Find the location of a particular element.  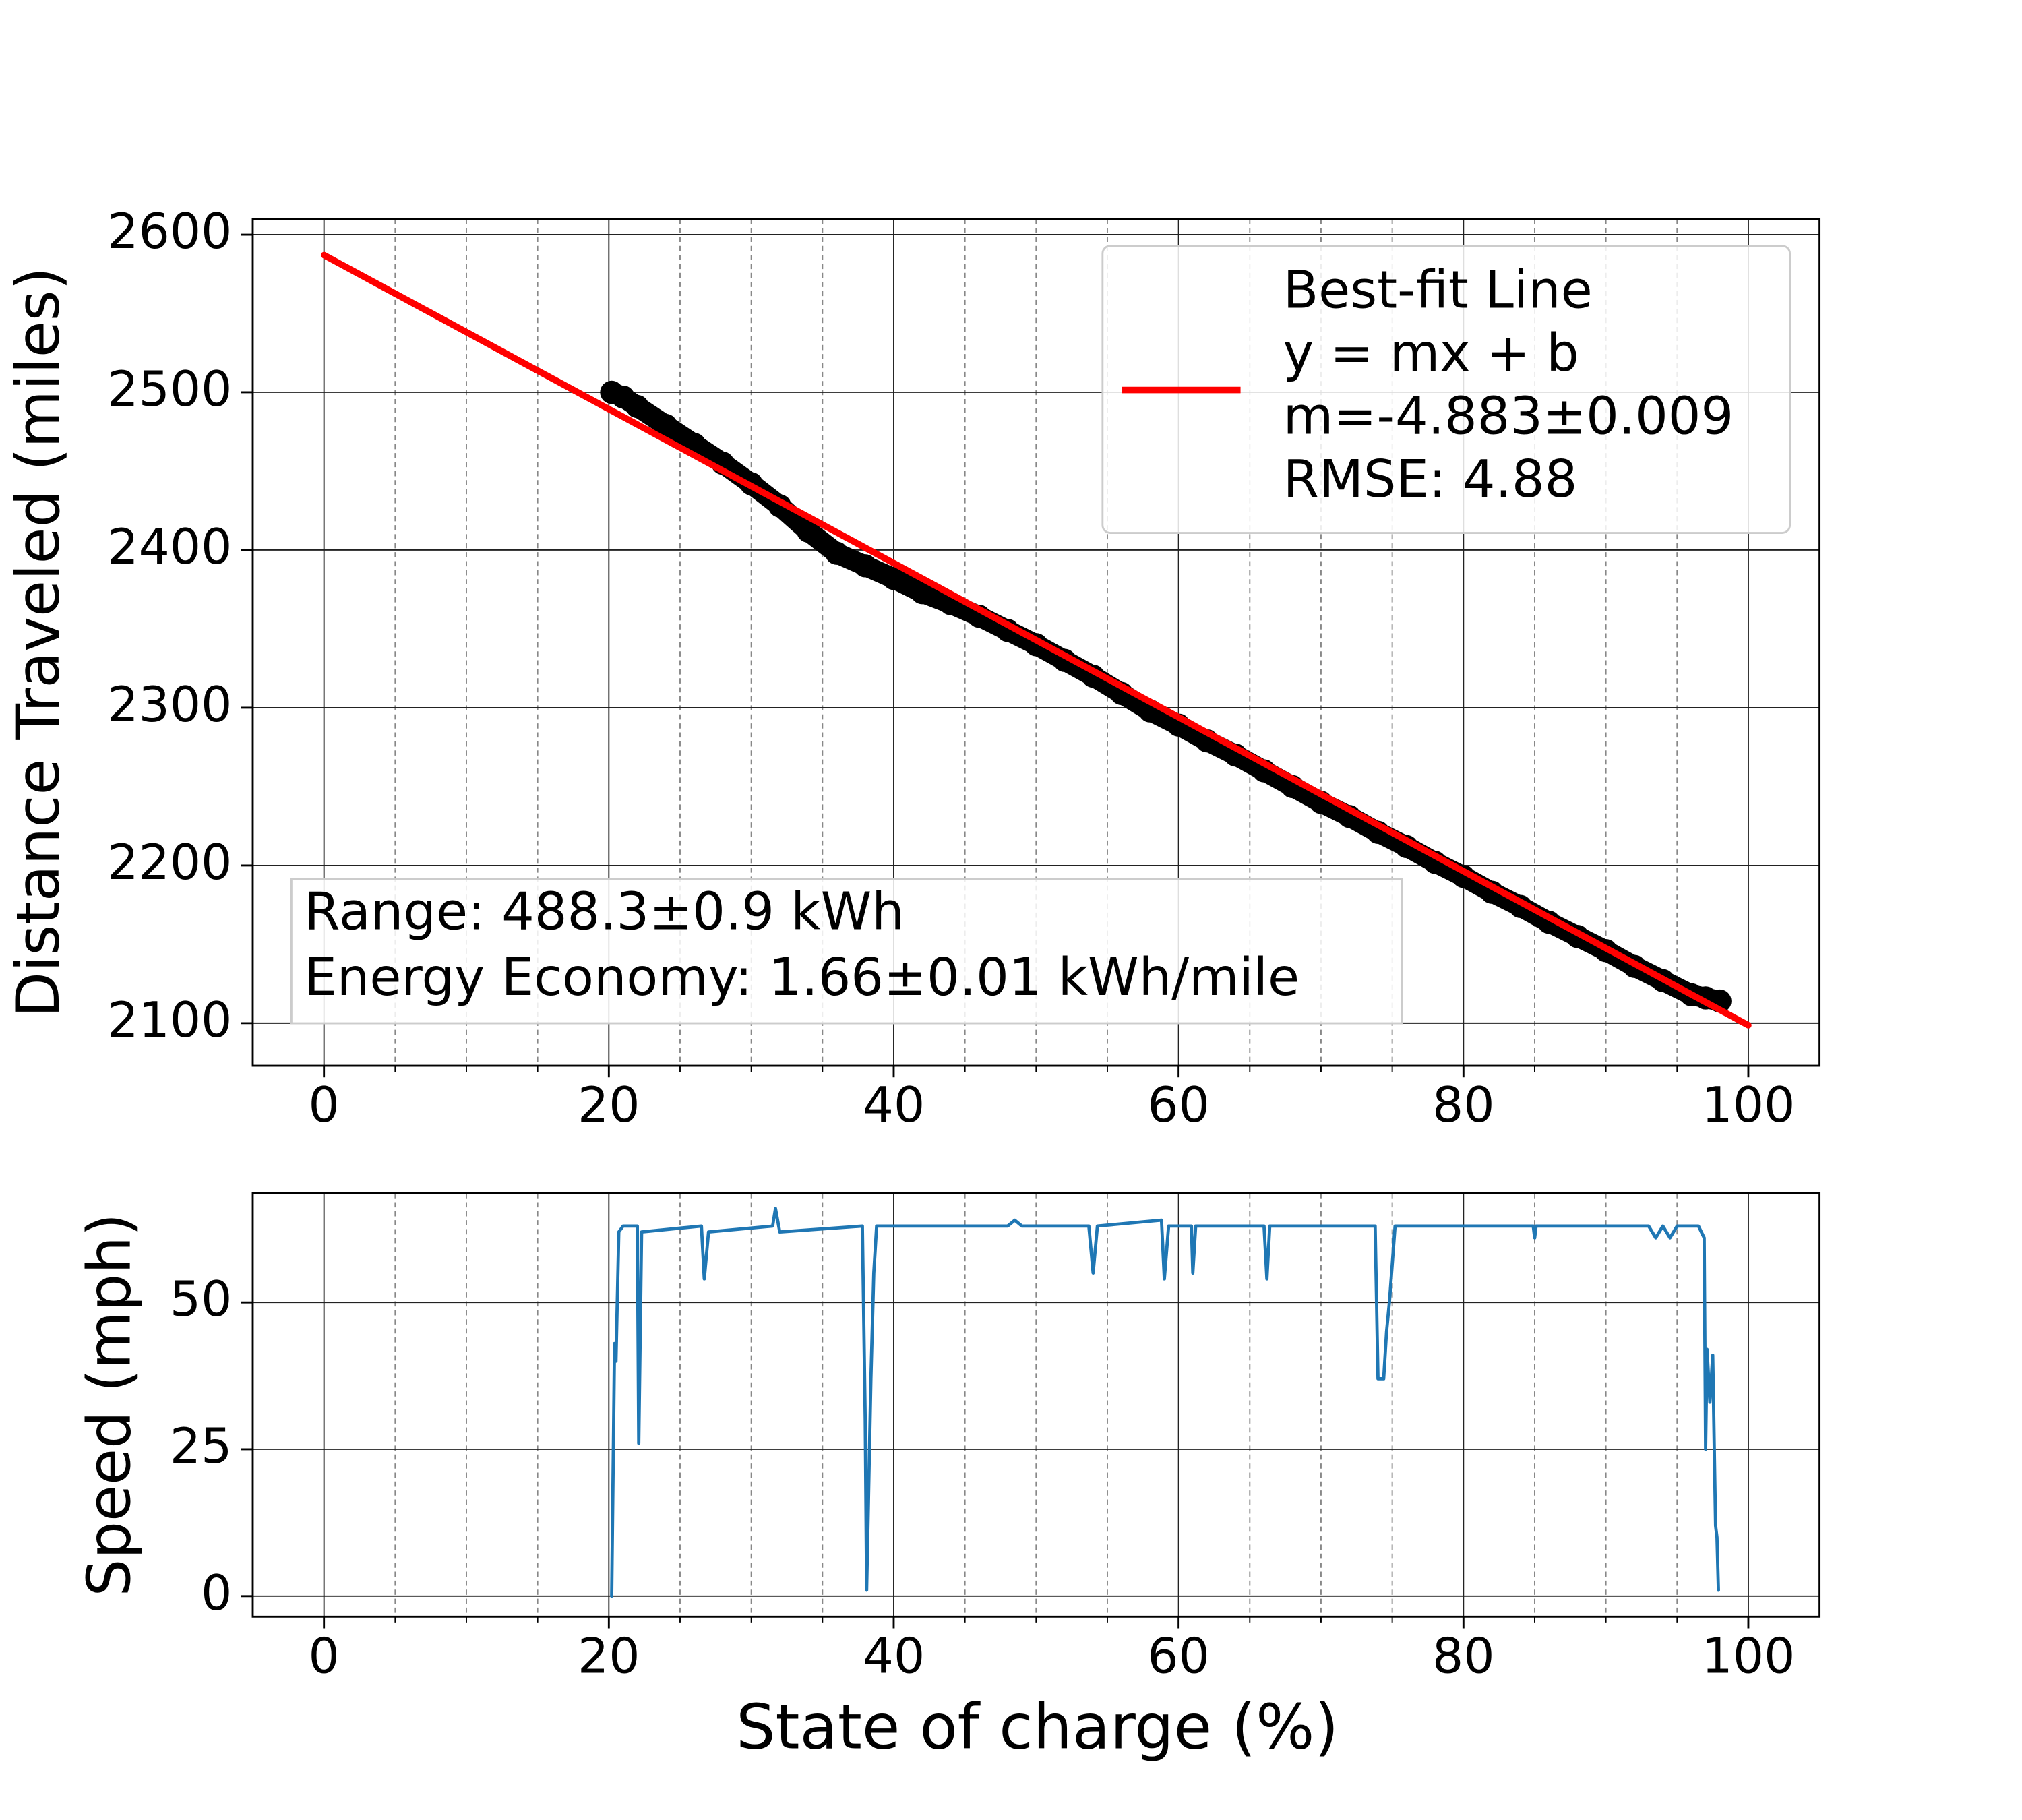

y-axis-label: Distance Traveled (miles) is located at coordinates (38, 642).